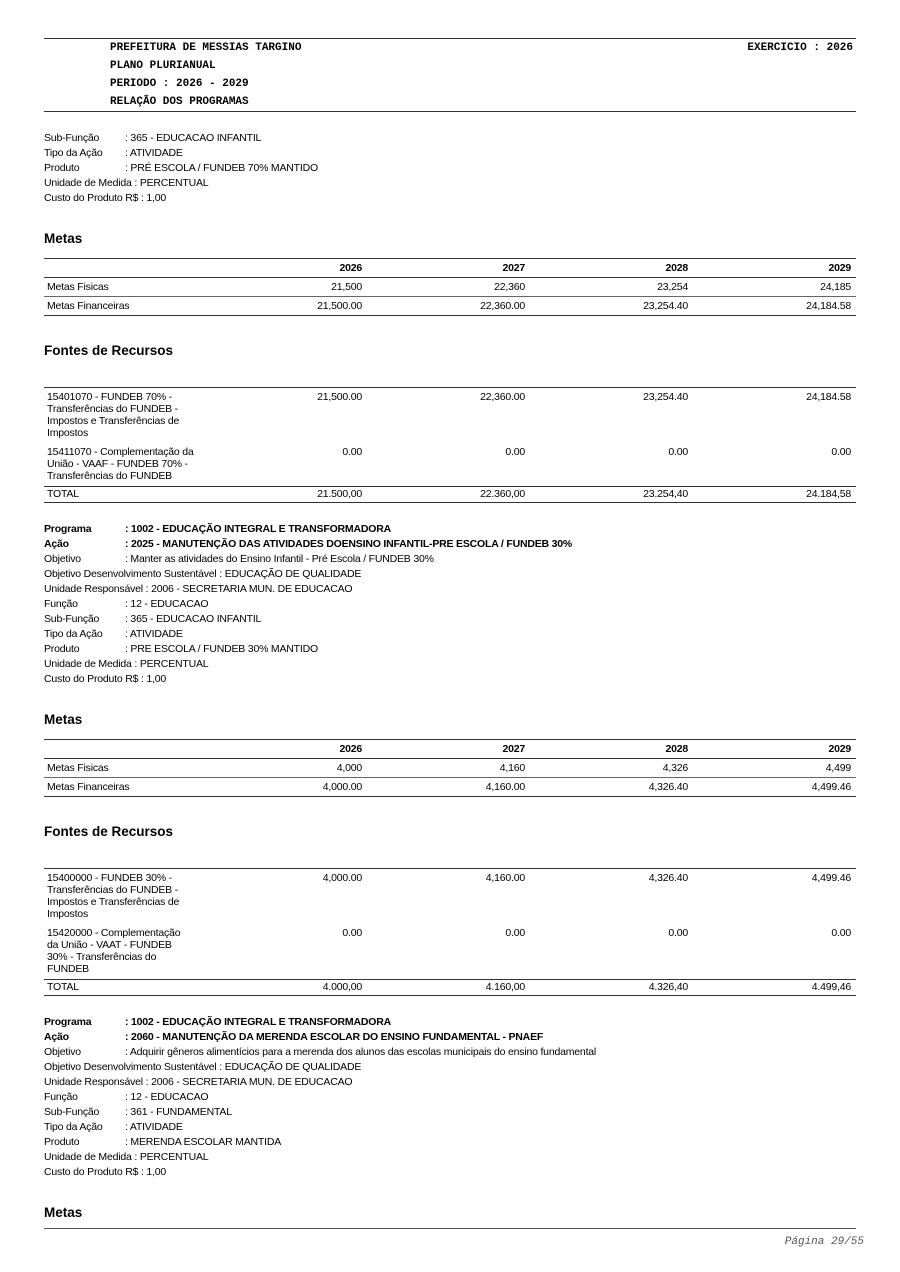  Describe the element at coordinates (800, 48) in the screenshot. I see `exercise: EXERCICIO : 2026` at that location.